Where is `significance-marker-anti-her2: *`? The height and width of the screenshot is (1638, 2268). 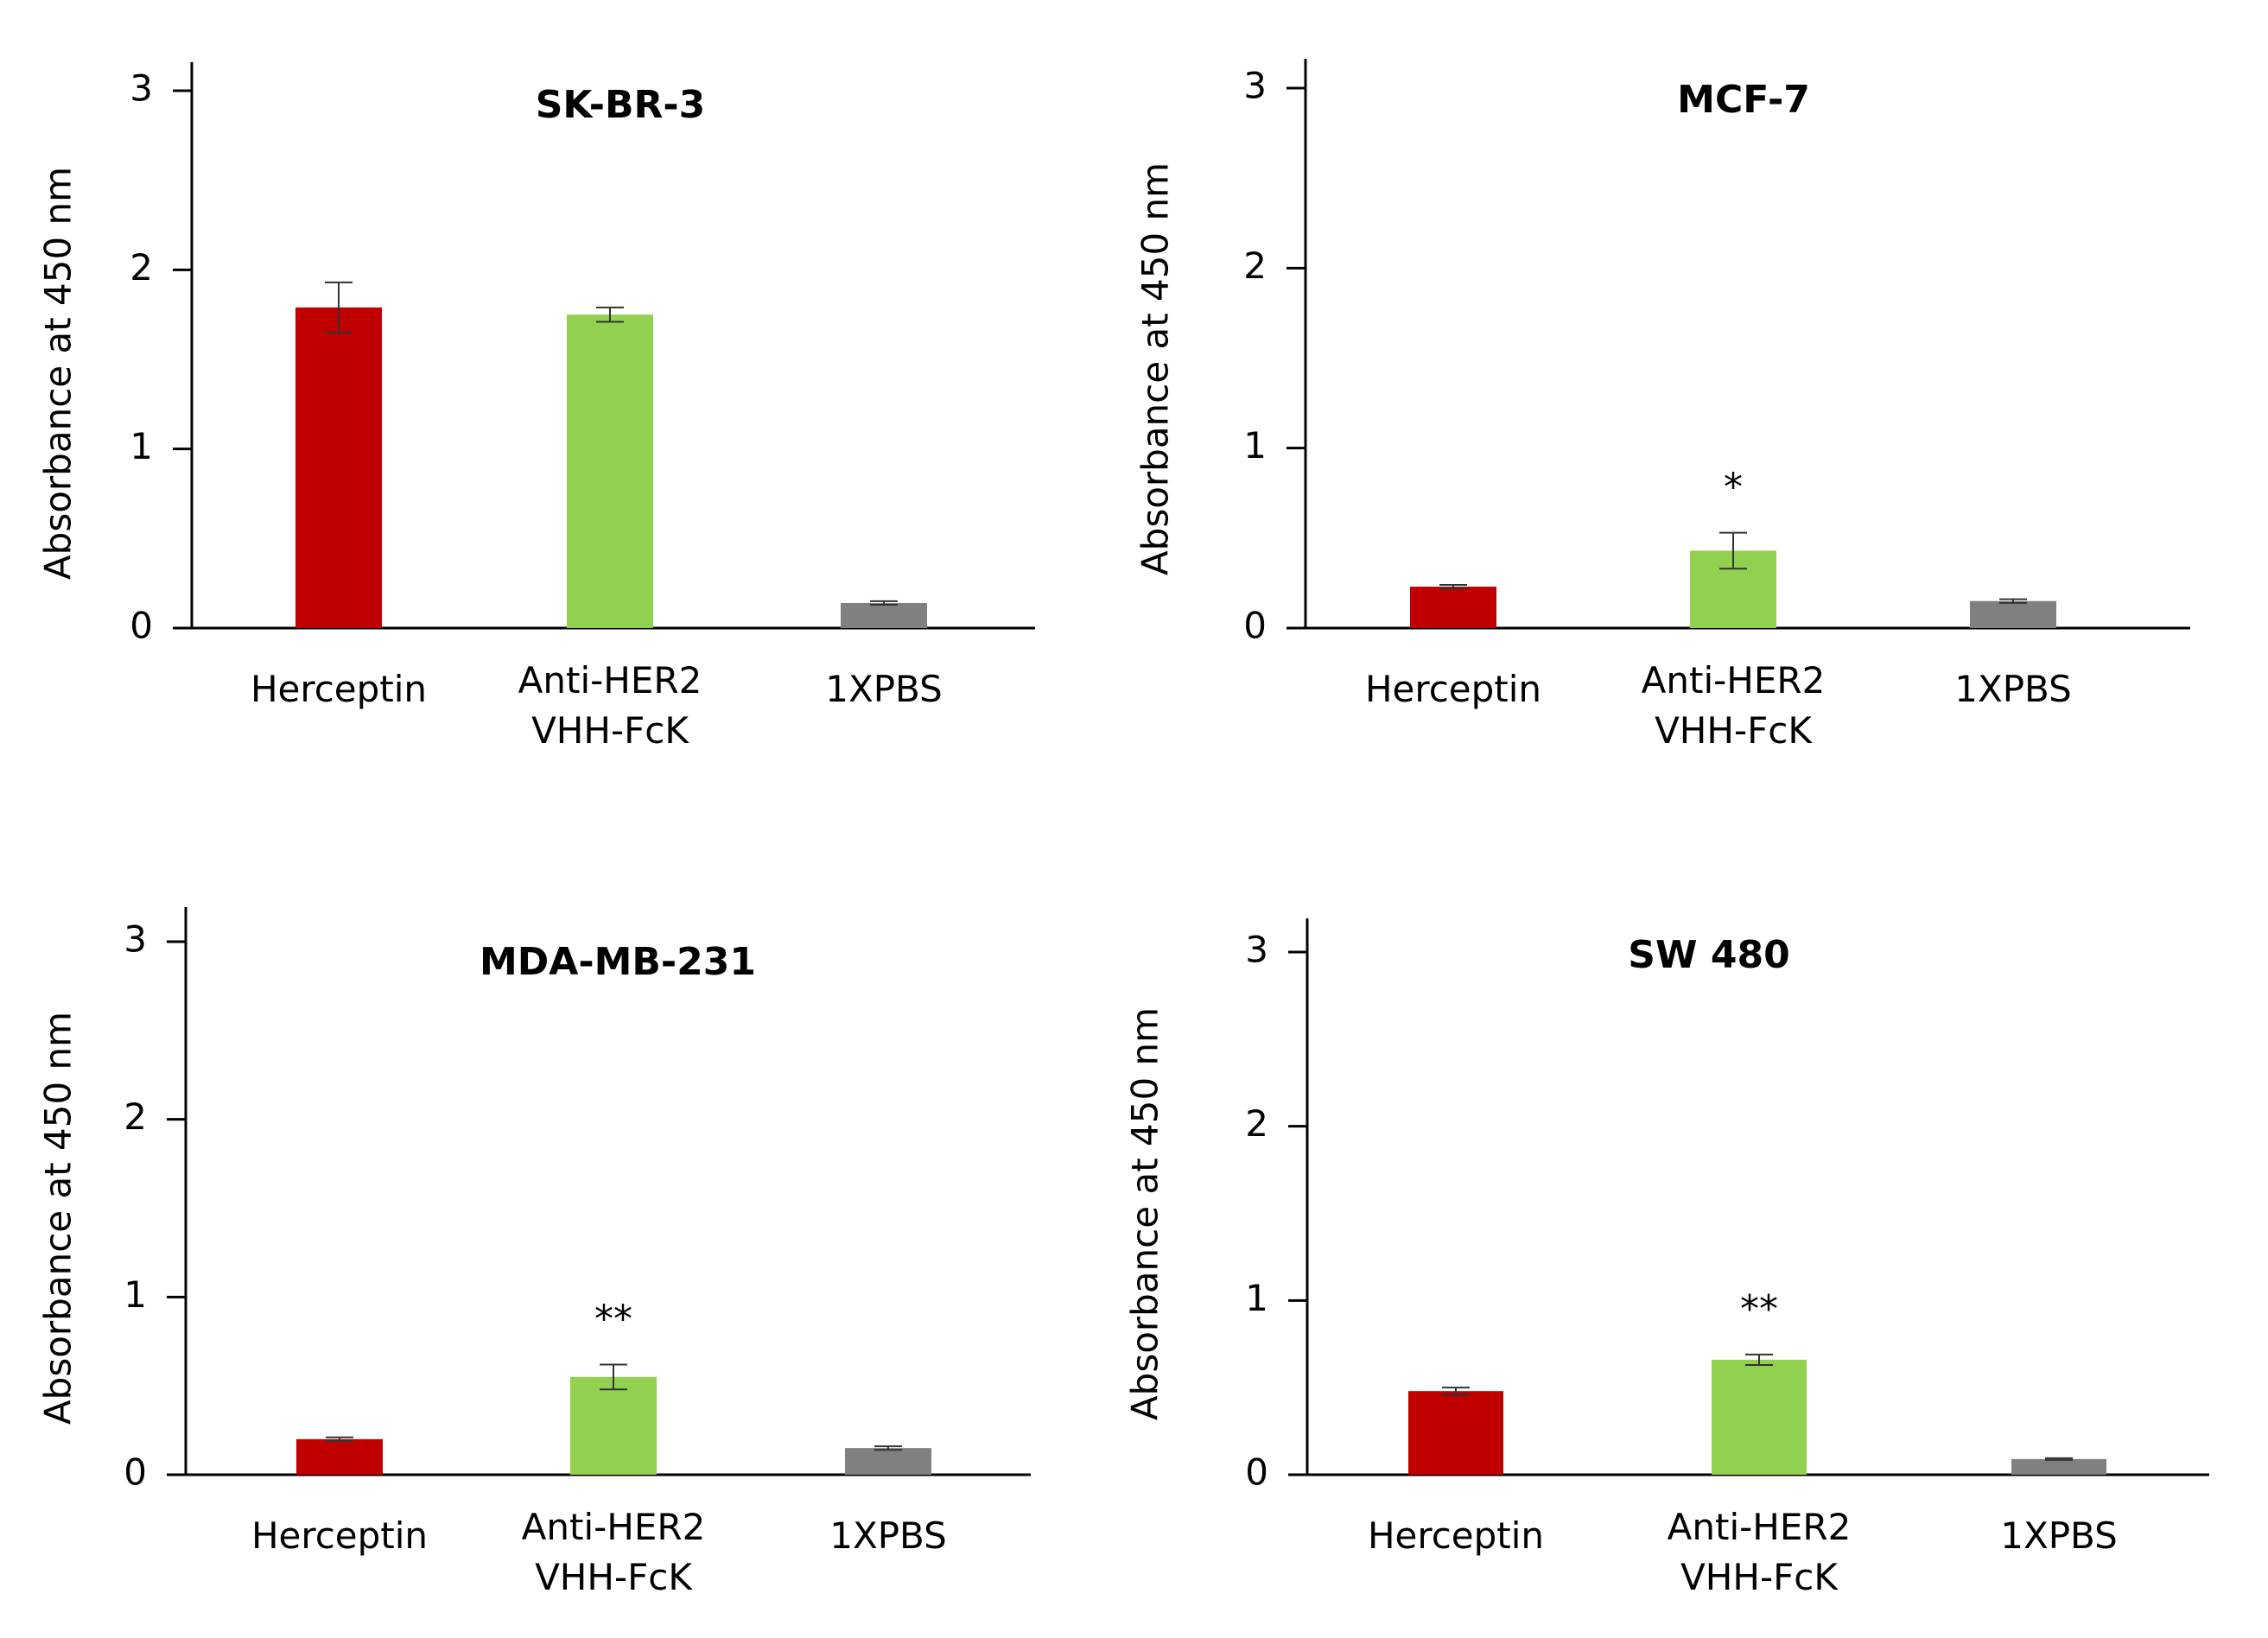
significance-marker-anti-her2: * is located at coordinates (1733, 488).